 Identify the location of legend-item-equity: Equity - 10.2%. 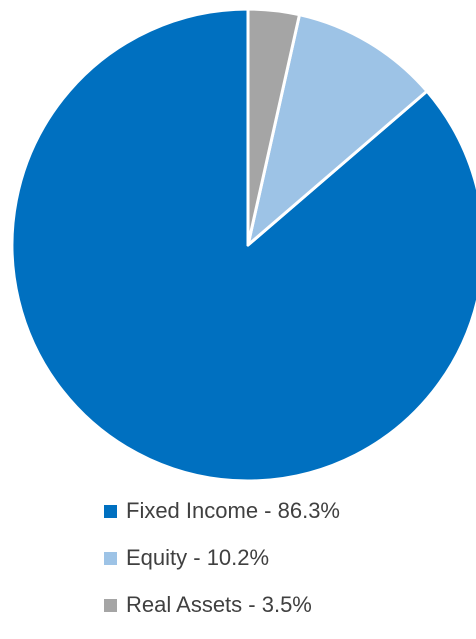
(222, 558).